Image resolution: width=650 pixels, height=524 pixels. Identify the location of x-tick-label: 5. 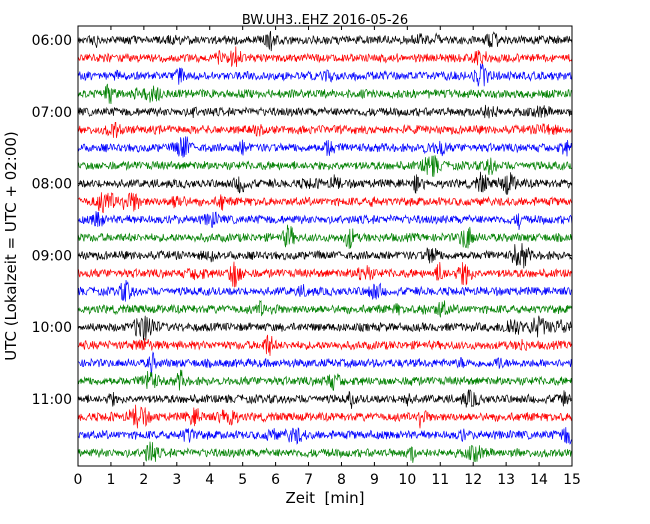
(242, 480).